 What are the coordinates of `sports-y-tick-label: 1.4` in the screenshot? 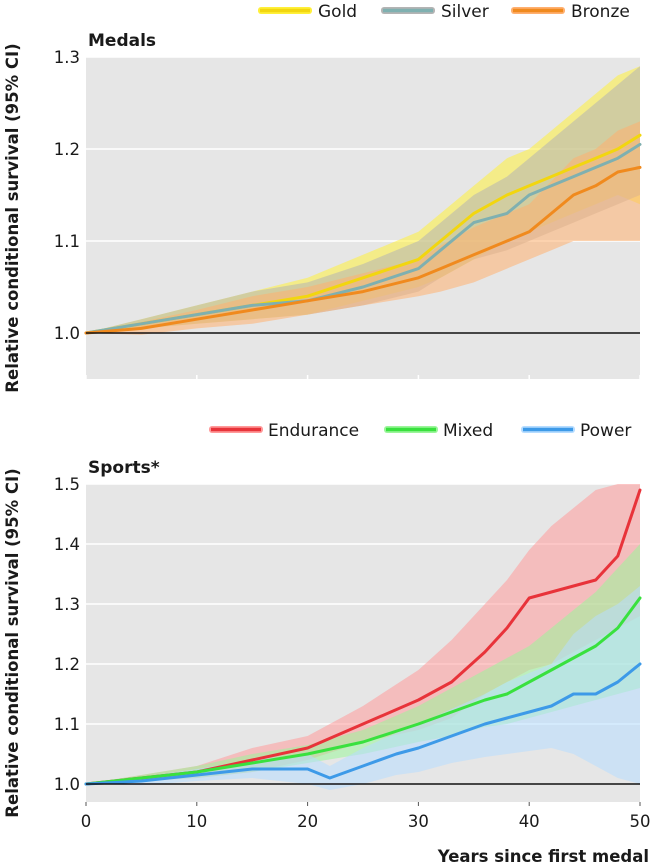 It's located at (67, 544).